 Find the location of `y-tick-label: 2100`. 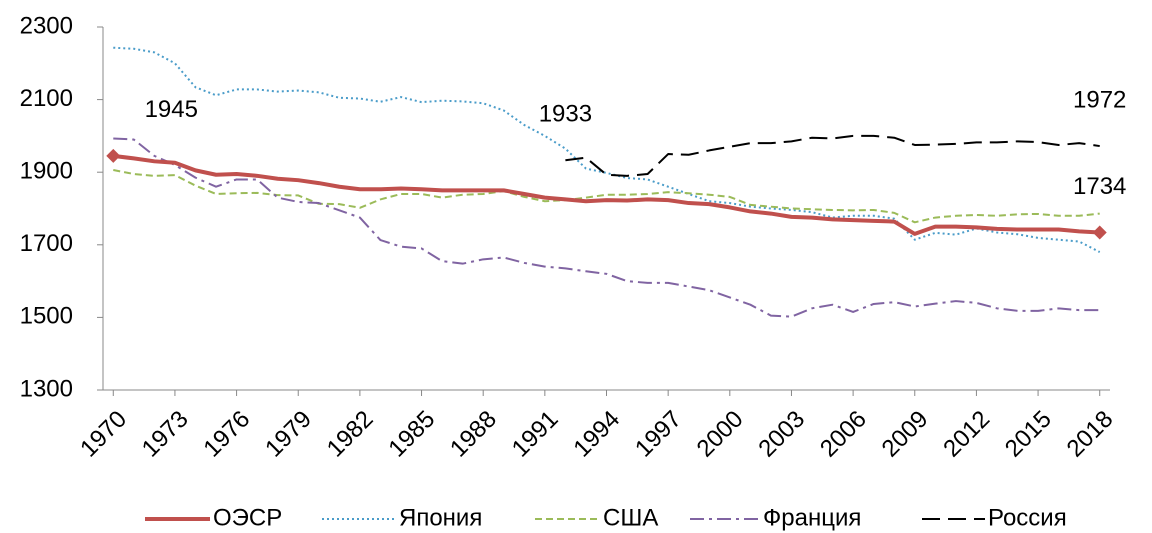

y-tick-label: 2100 is located at coordinates (46, 98).